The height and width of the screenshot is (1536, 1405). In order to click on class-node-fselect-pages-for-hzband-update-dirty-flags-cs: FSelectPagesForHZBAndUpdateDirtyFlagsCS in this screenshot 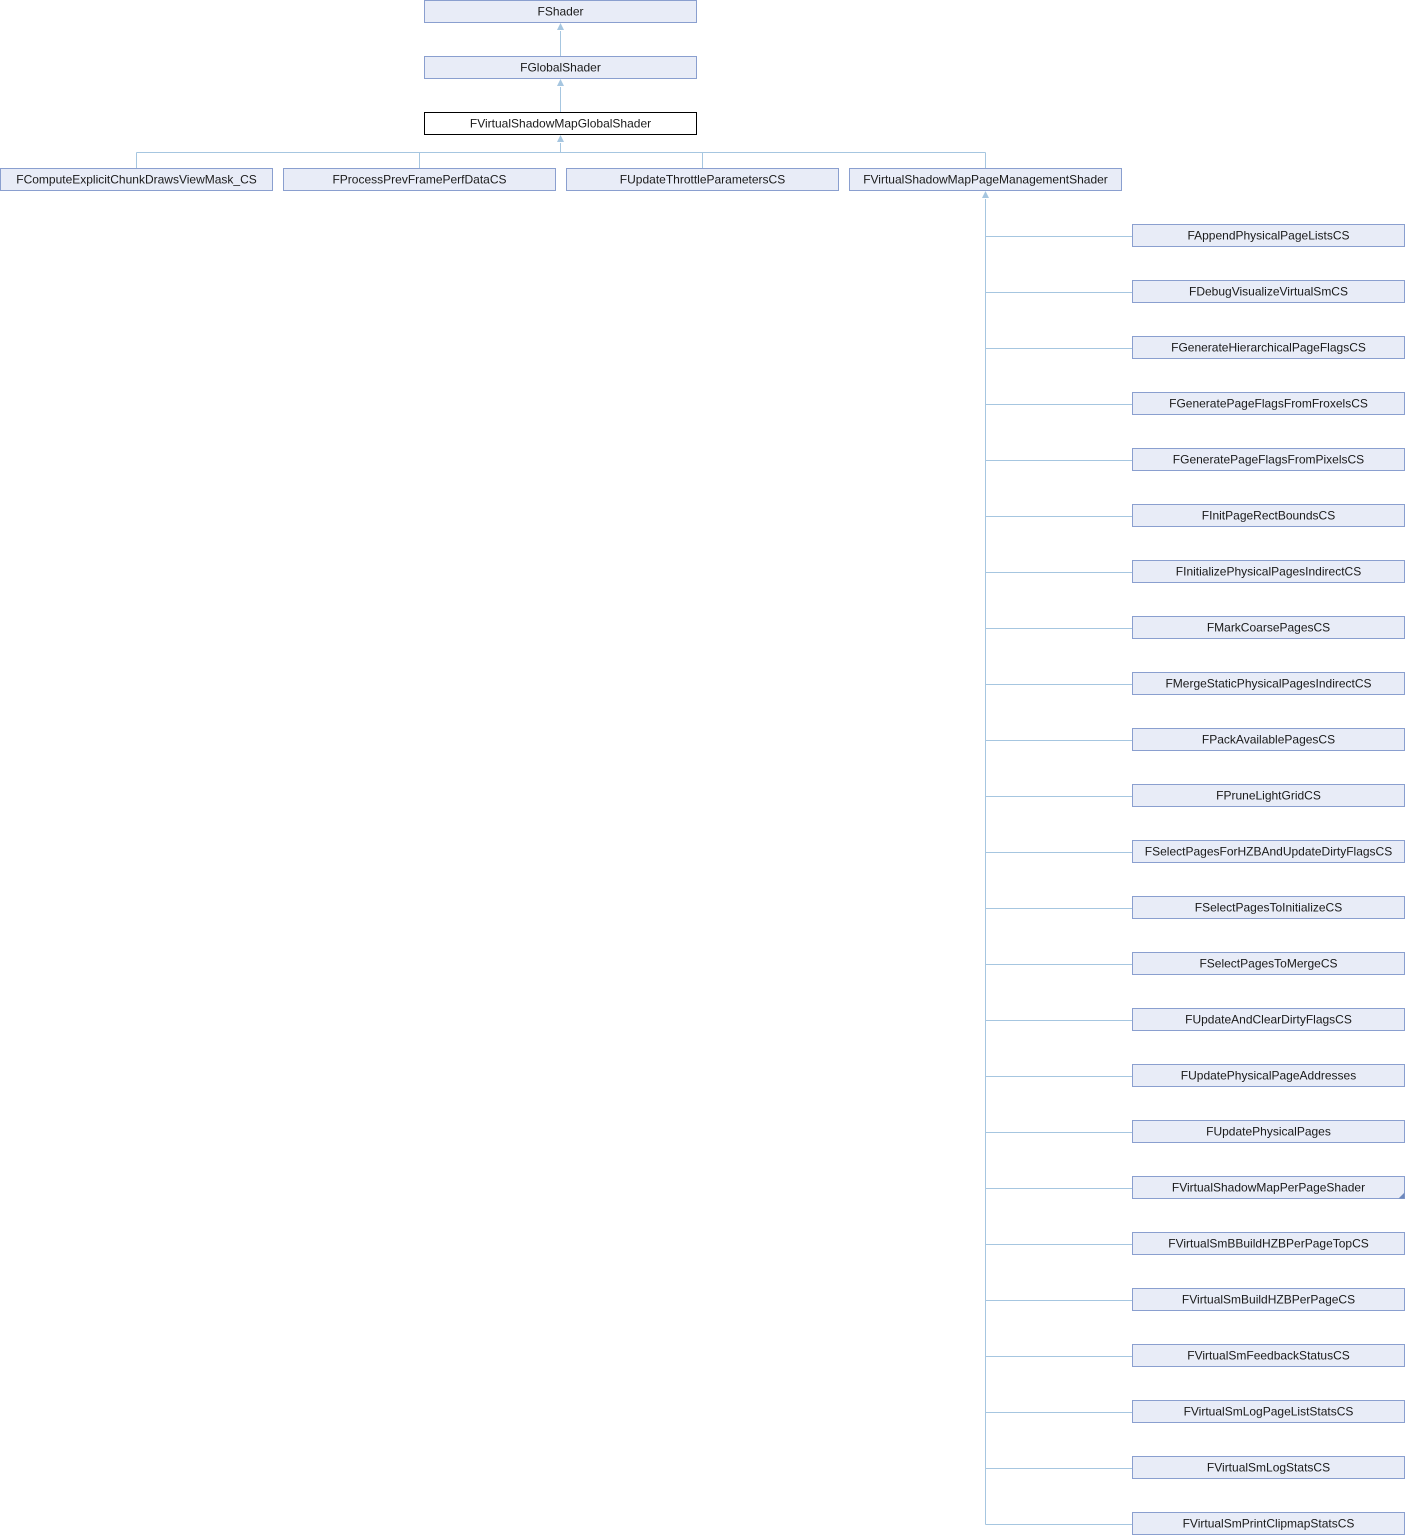, I will do `click(1268, 851)`.